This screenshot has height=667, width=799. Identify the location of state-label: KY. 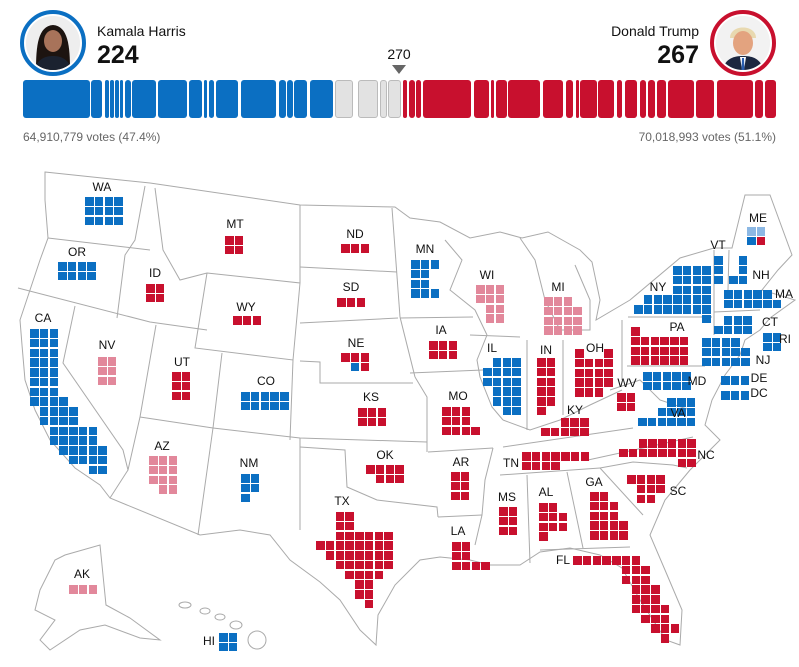
(575, 410).